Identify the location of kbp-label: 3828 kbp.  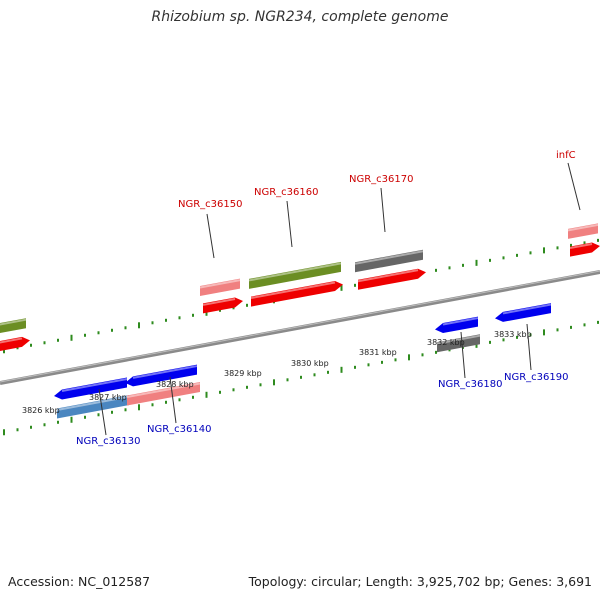
(175, 384).